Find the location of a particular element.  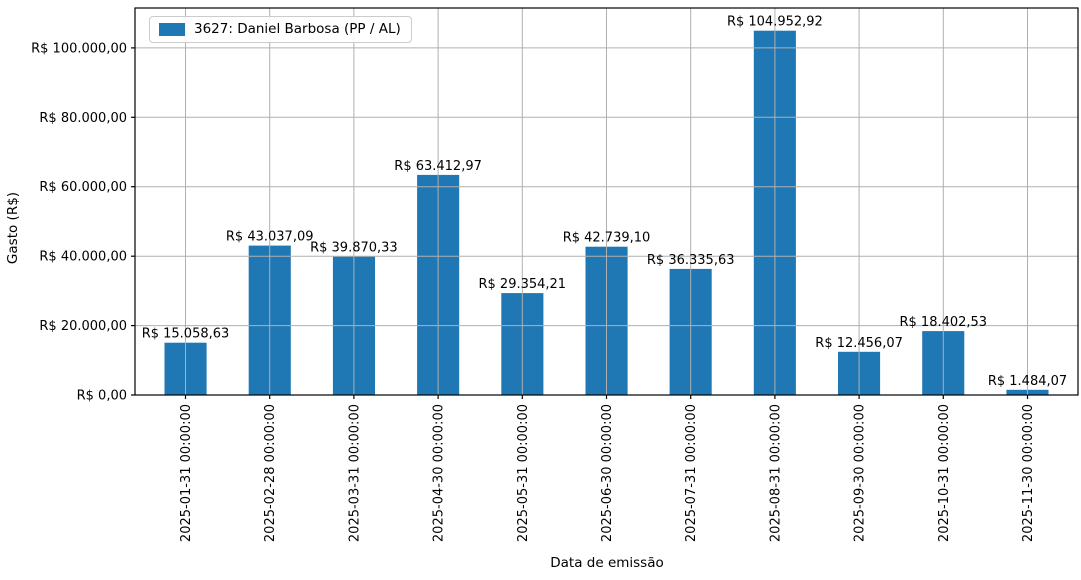

x-axis-label: Data de emissão is located at coordinates (607, 563).